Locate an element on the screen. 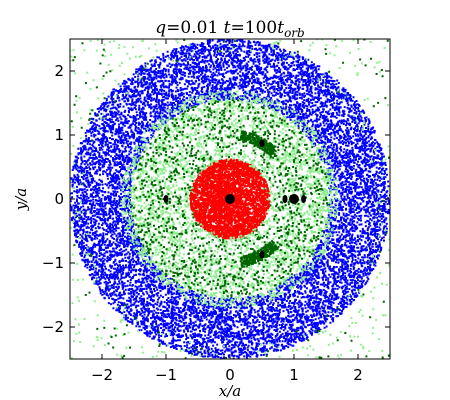 This screenshot has height=400, width=450. y-tick-label: 0 is located at coordinates (59, 199).